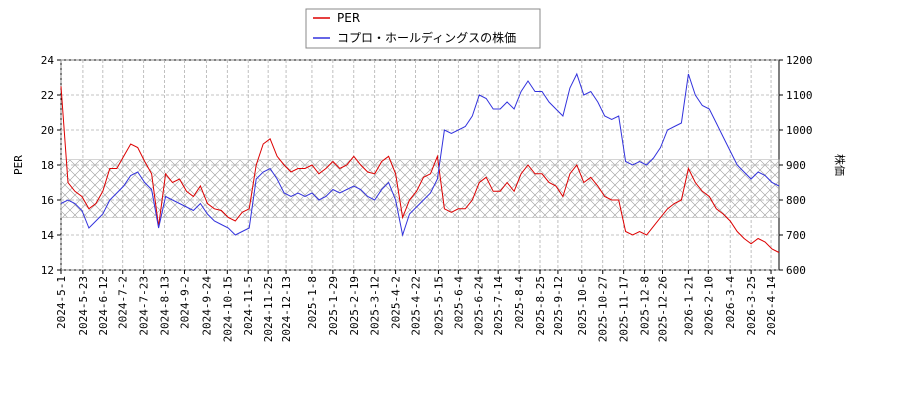  Describe the element at coordinates (416, 306) in the screenshot. I see `x-tick-label: 2025-4-22` at that location.